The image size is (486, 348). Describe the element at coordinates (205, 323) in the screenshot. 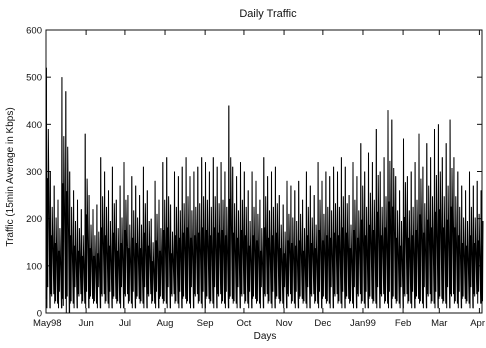

I see `x-tick-label: Sep` at that location.